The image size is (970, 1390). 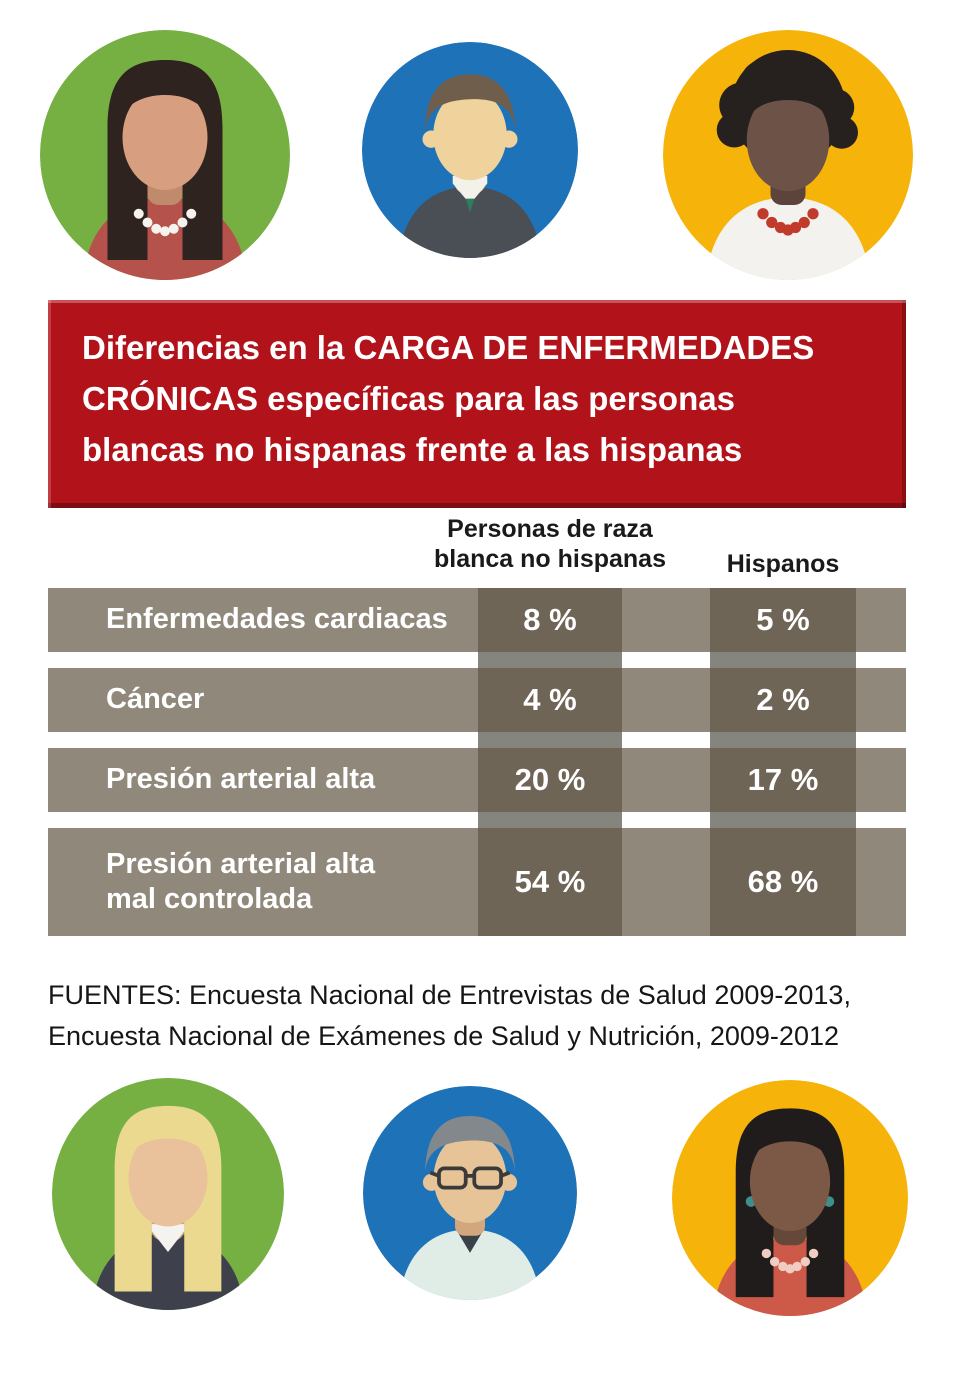 What do you see at coordinates (477, 700) in the screenshot?
I see `table-row: Cáncer 4 % 2 %` at bounding box center [477, 700].